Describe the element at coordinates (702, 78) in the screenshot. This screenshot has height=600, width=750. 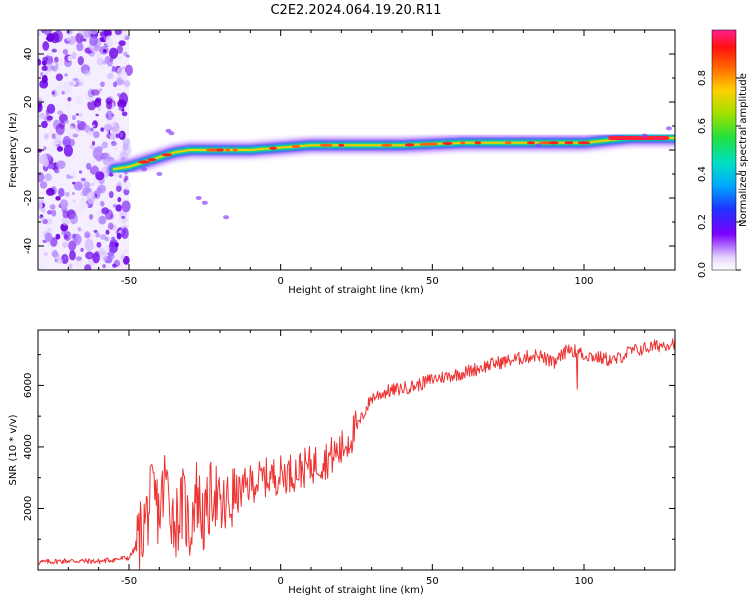
I see `colorbar-tick-label: 0.8` at that location.